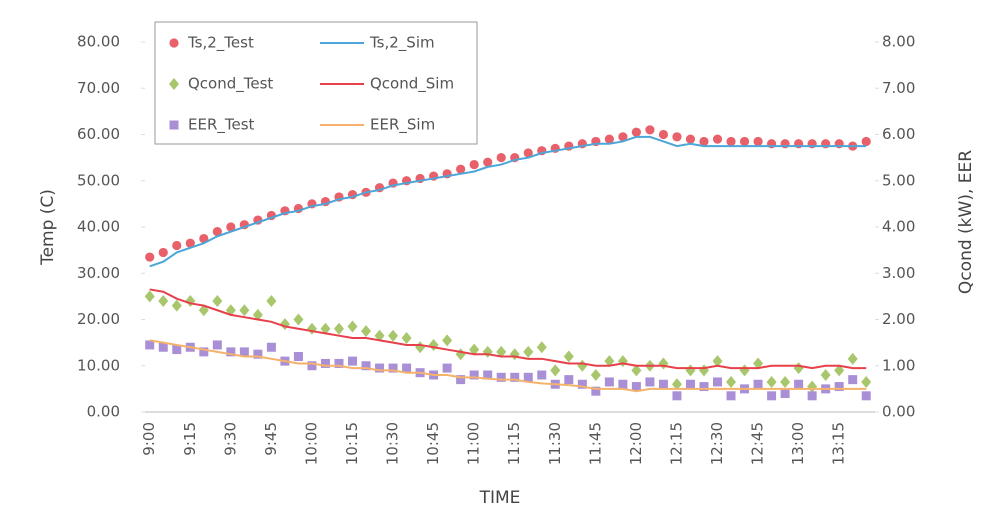 This screenshot has width=994, height=526. Describe the element at coordinates (555, 443) in the screenshot. I see `x-tick-label: 11:30` at that location.